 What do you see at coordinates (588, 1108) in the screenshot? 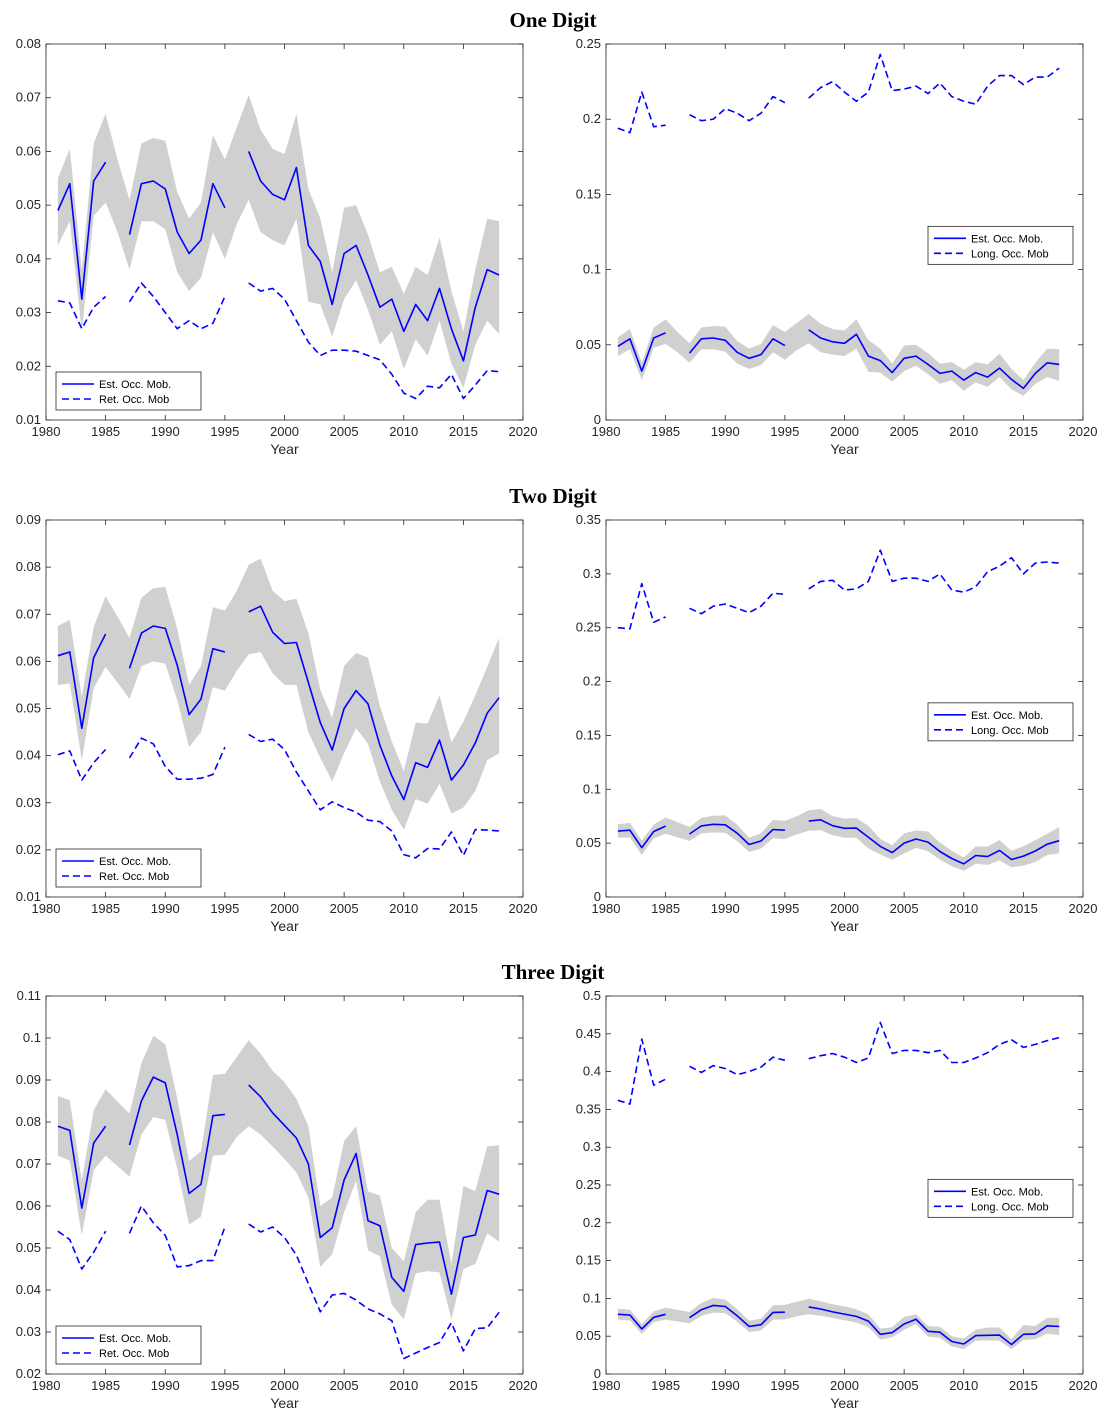
I see `chart-5-y-tick-label: 0.35` at bounding box center [588, 1108].